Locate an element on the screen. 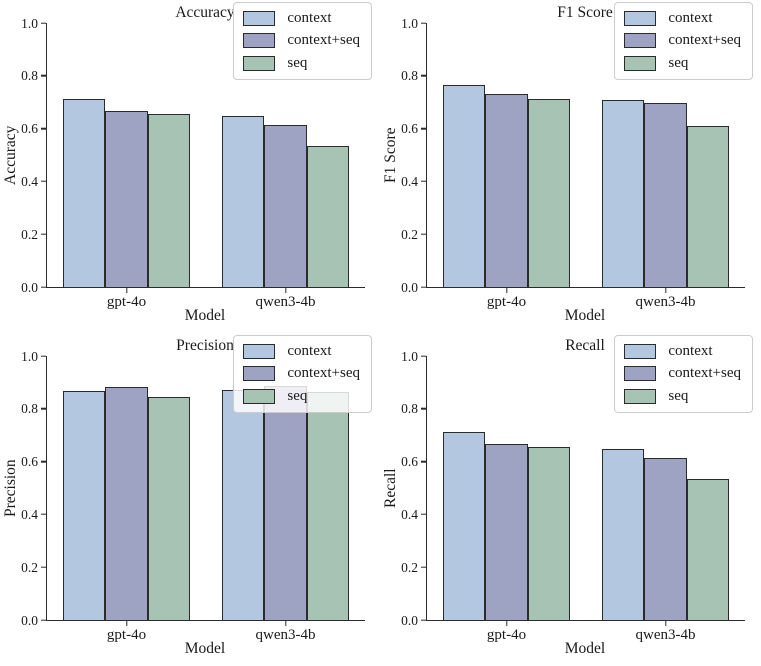 The width and height of the screenshot is (761, 666). y-axis-label: F1 Score is located at coordinates (390, 155).